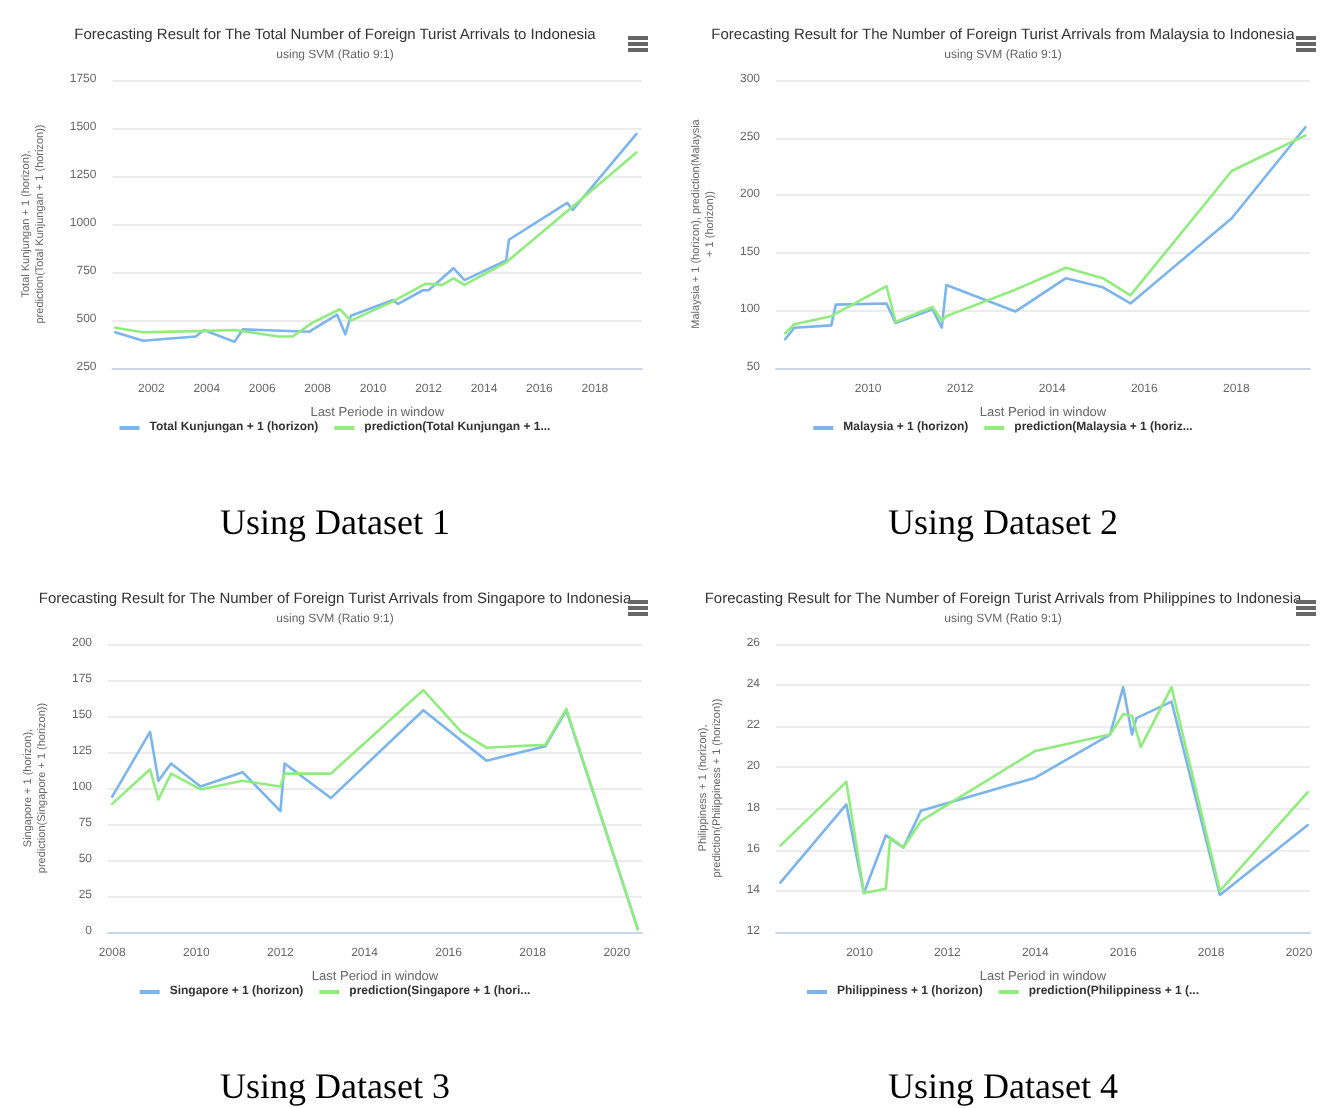  Describe the element at coordinates (335, 522) in the screenshot. I see `text: Using Dataset 1` at that location.